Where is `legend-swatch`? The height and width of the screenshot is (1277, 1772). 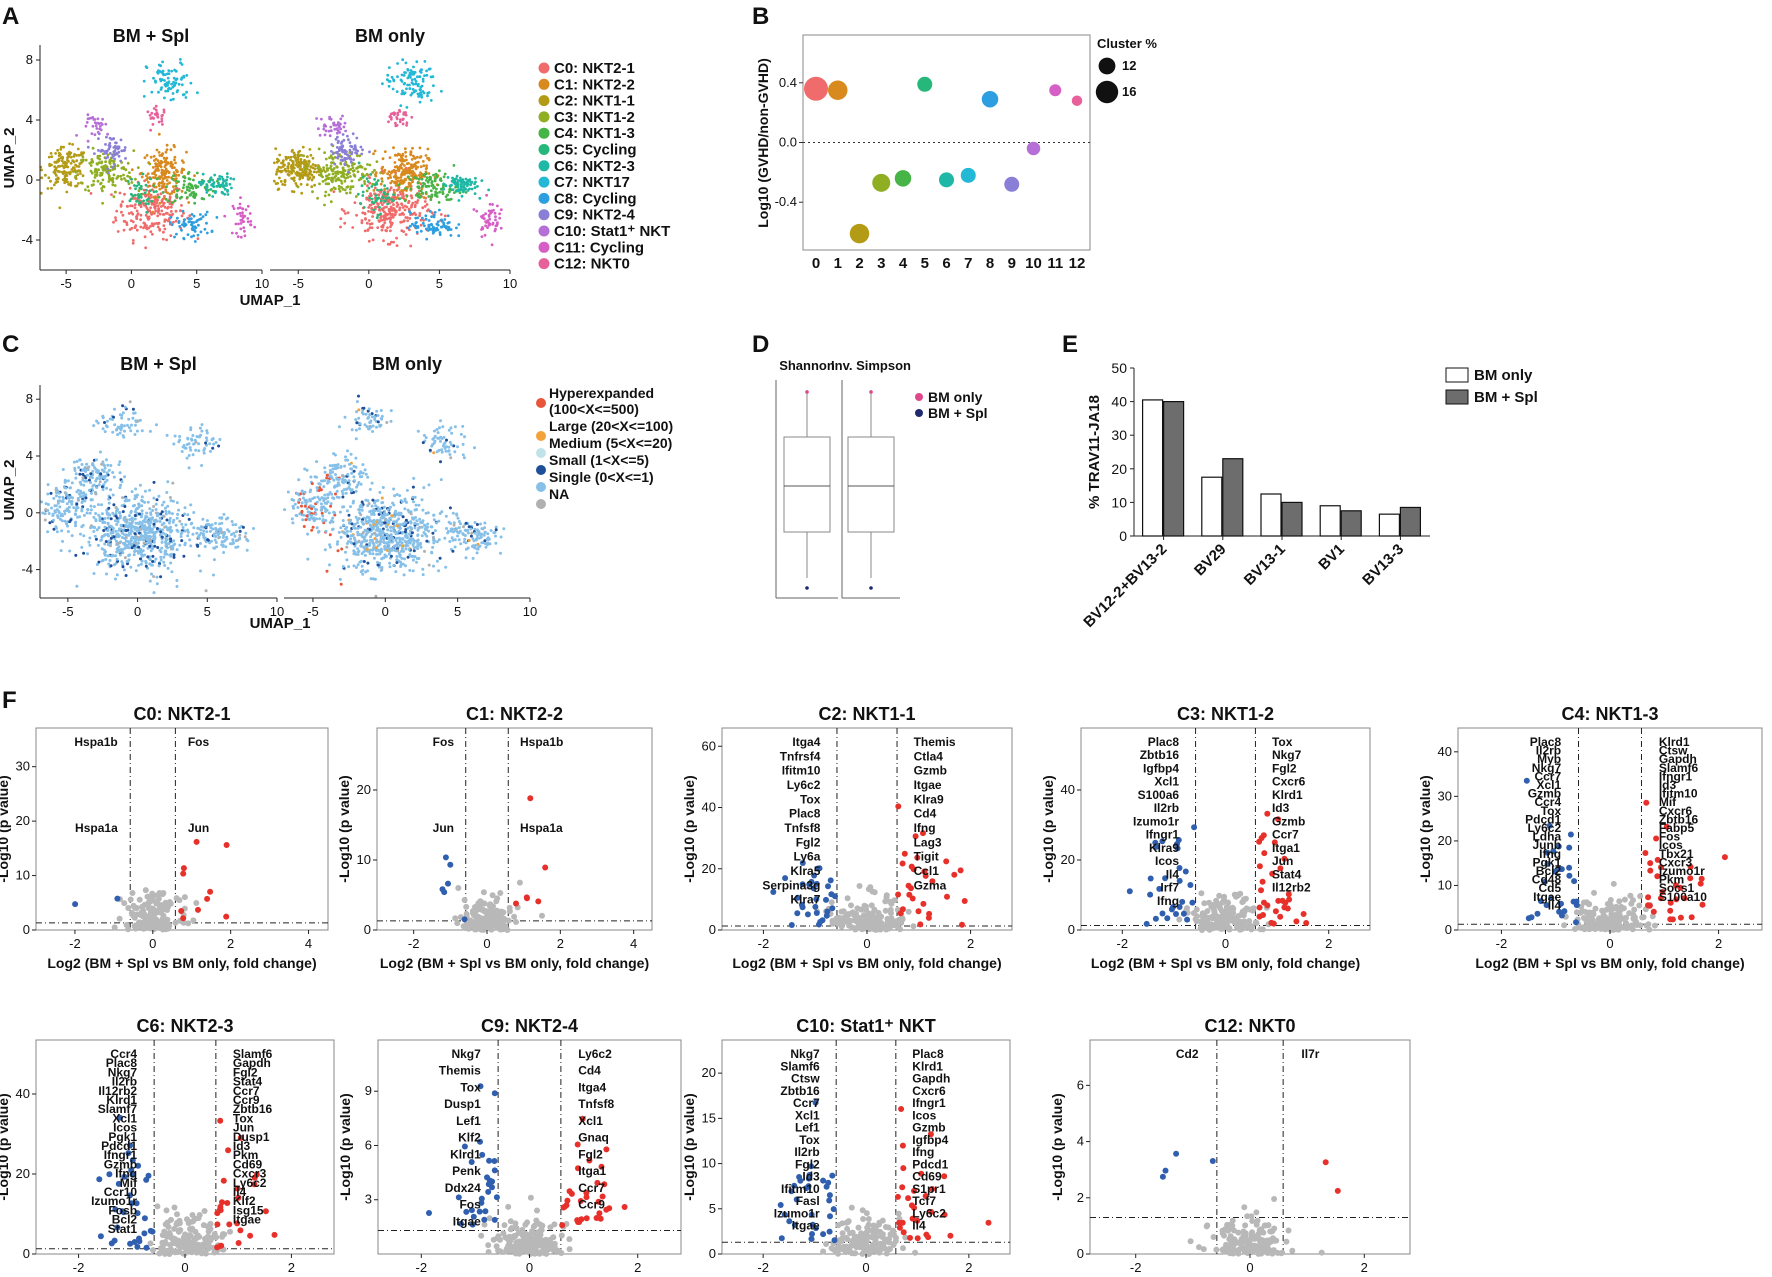 legend-swatch is located at coordinates (544, 68).